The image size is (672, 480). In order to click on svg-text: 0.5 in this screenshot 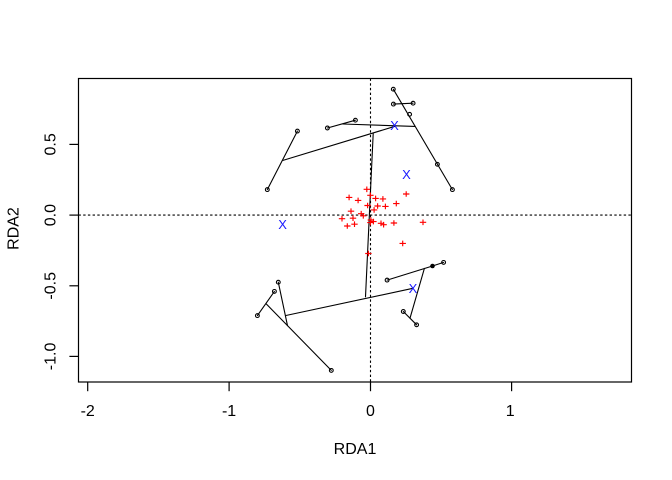, I will do `click(51, 144)`.